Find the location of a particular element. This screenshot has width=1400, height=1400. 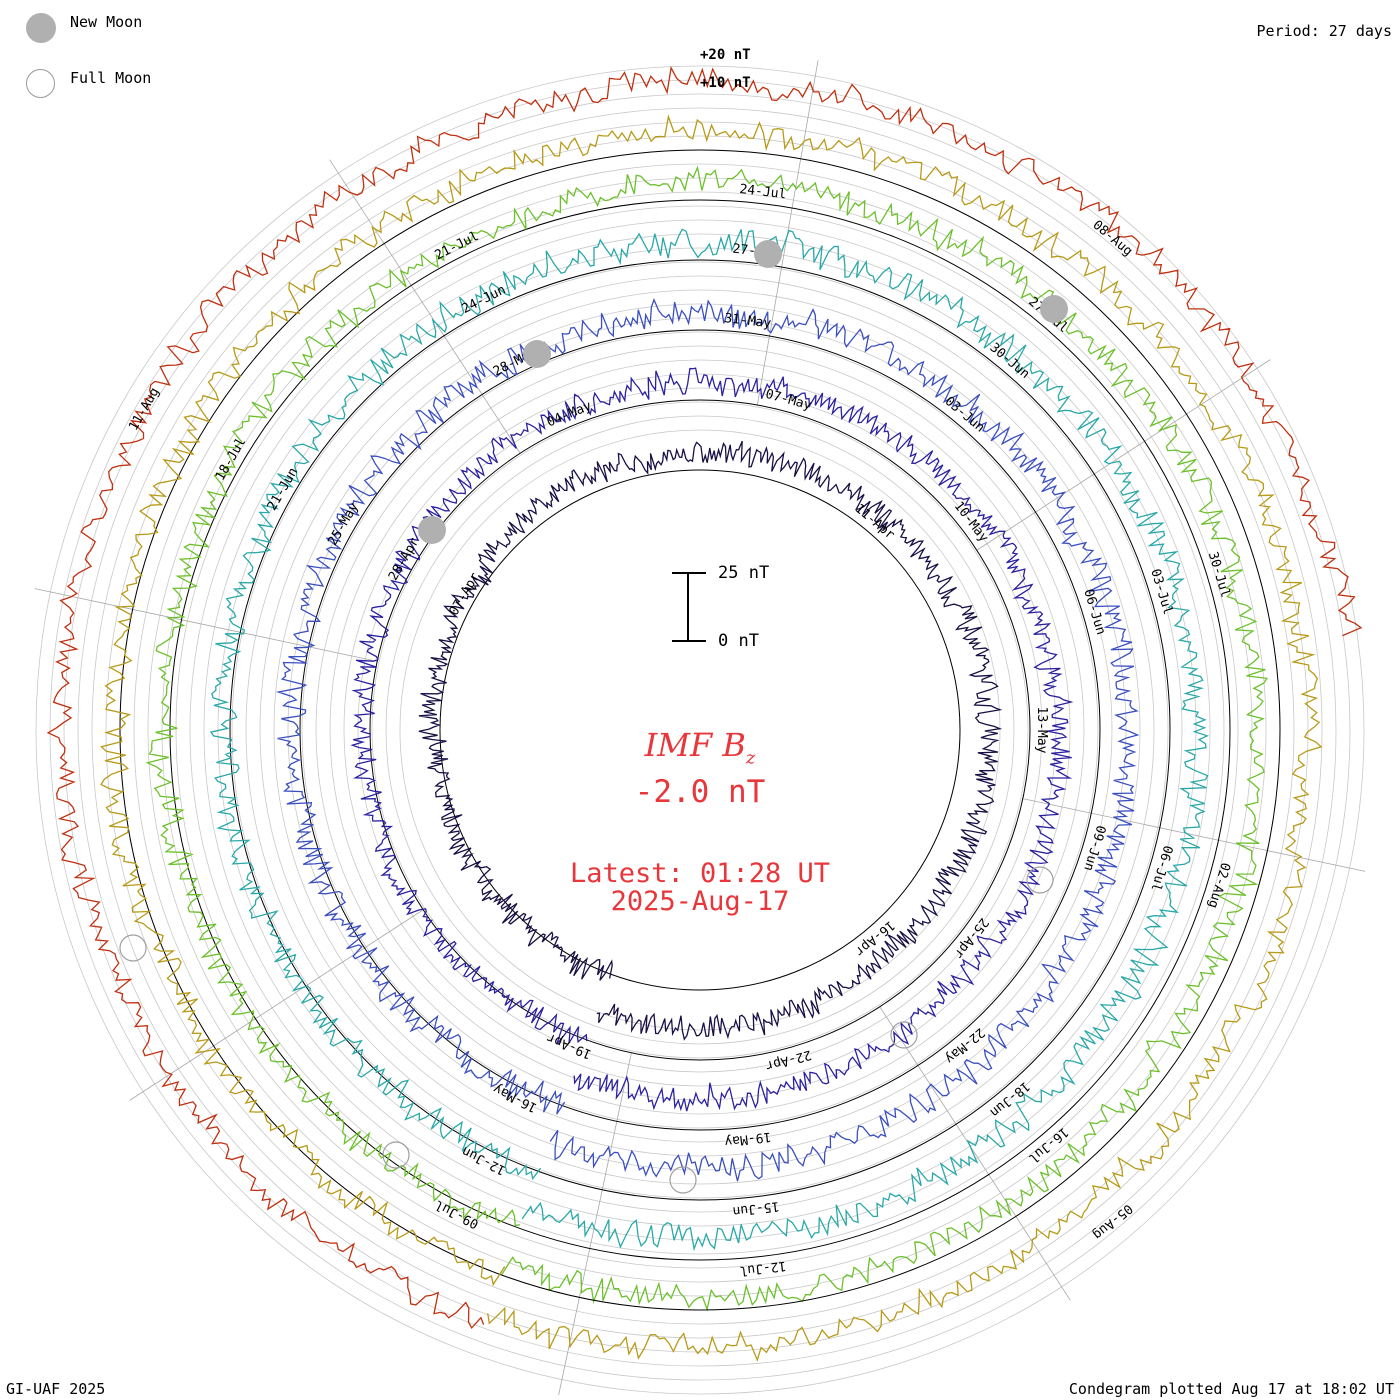

scale-label-plus20: +20 nT is located at coordinates (725, 55).